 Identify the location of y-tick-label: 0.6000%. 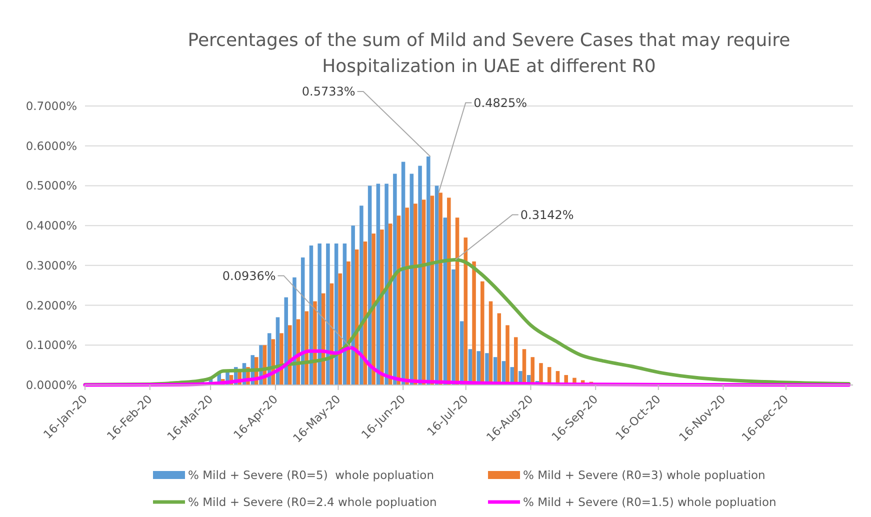
(52, 145).